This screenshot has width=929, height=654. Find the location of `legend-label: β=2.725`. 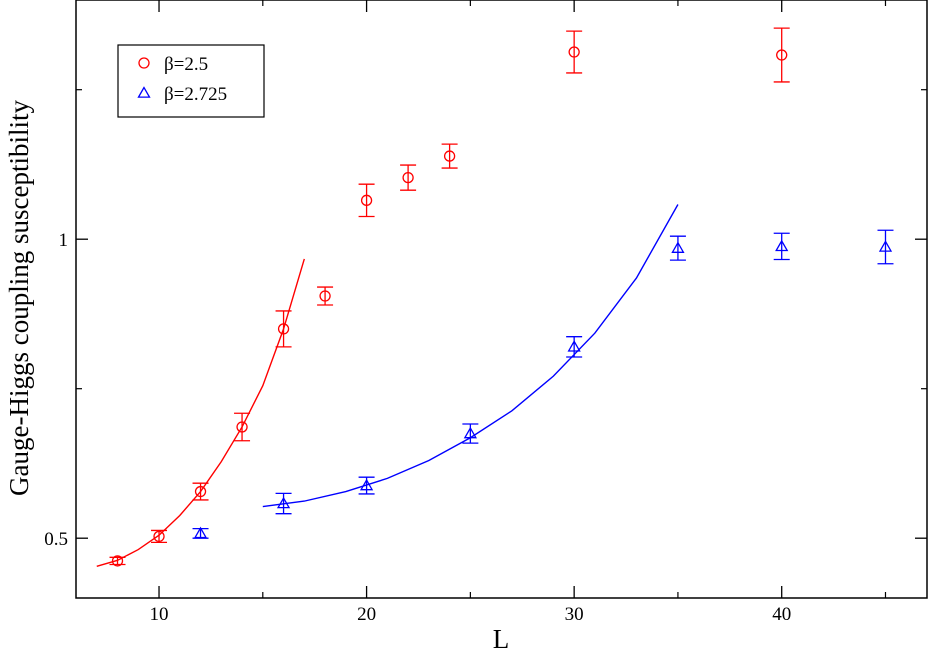

legend-label: β=2.725 is located at coordinates (195, 94).